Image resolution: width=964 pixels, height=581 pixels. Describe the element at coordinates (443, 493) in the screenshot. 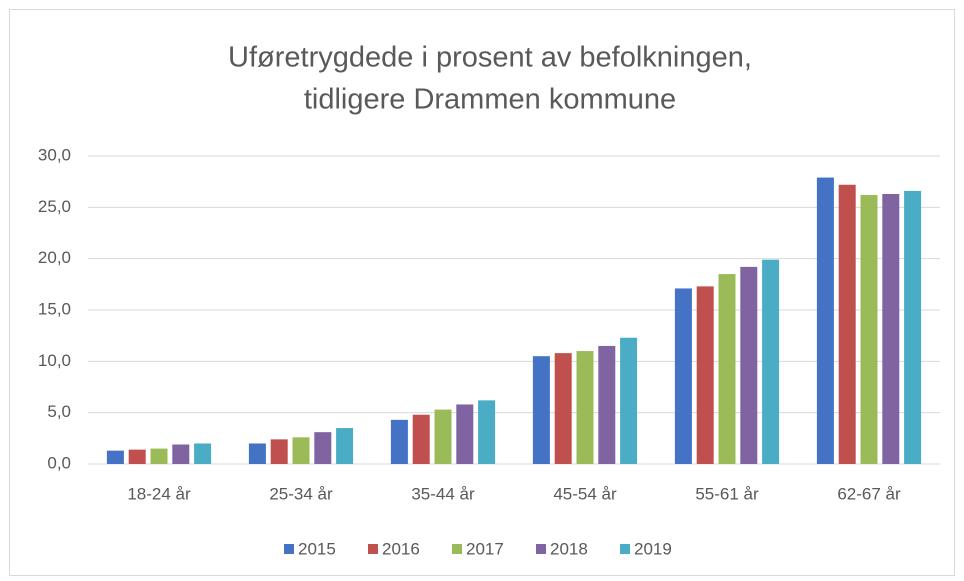

I see `x-tick-label: 35-44 år` at that location.